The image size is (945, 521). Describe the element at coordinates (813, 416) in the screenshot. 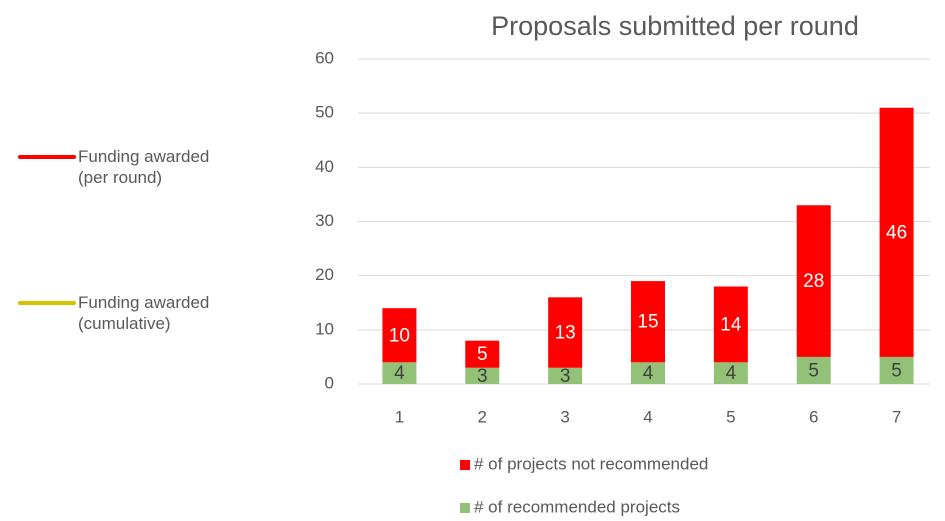

I see `x-tick-label: 6` at that location.